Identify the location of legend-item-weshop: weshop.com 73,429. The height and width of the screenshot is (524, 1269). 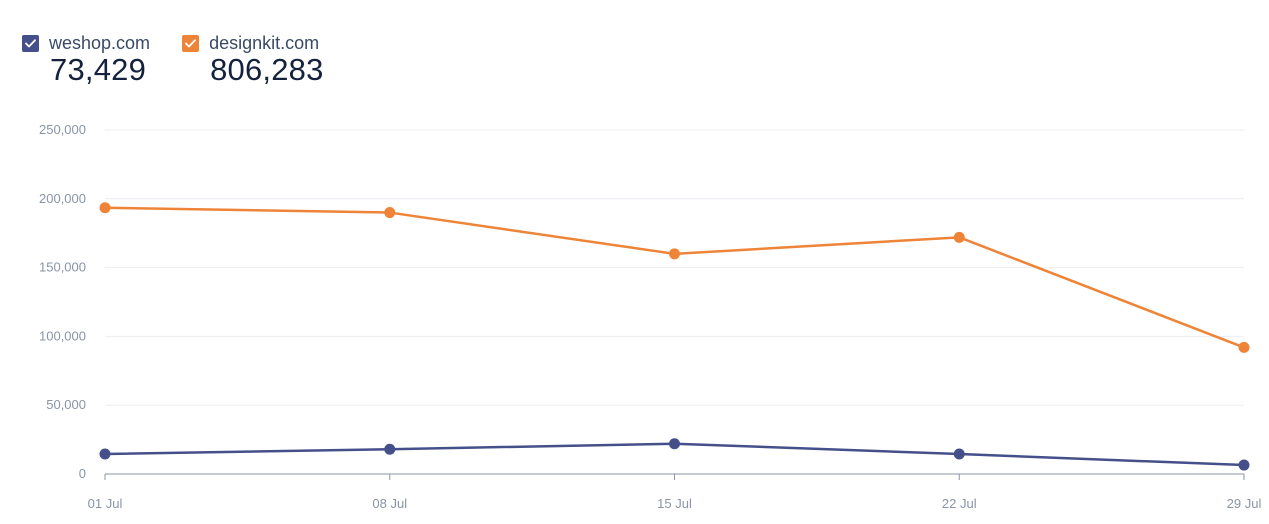
(86, 59).